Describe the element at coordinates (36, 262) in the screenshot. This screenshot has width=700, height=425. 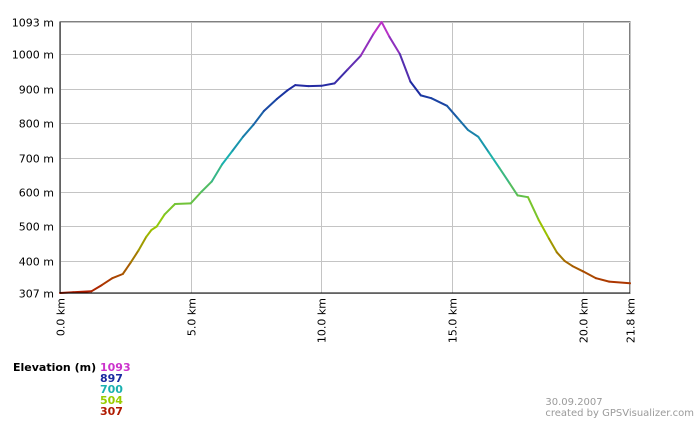
I see `y-tick-label: 400 m` at that location.